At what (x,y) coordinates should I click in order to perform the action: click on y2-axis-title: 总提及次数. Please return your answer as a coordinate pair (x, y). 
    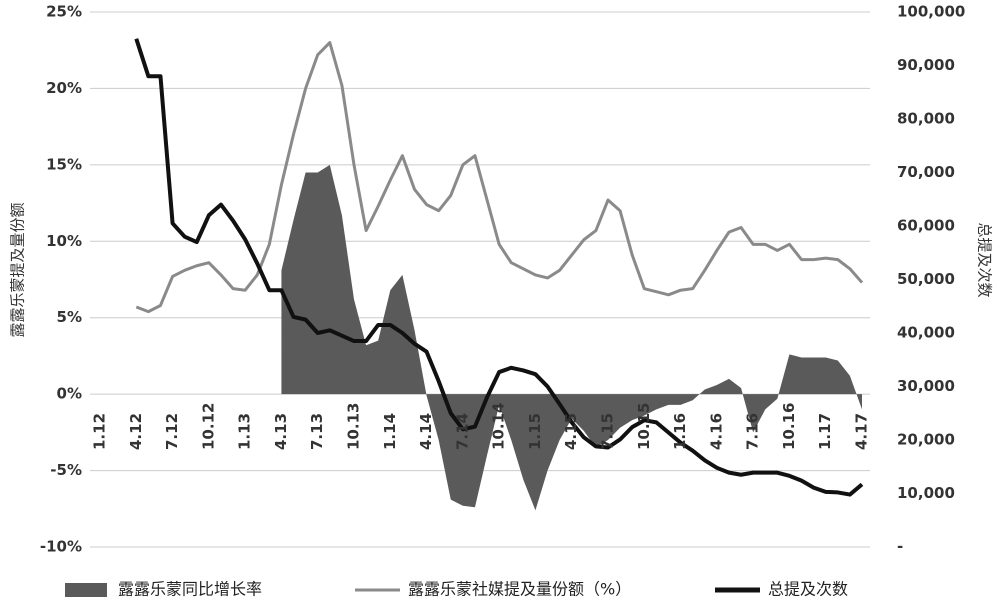
    Looking at the image, I should click on (985, 259).